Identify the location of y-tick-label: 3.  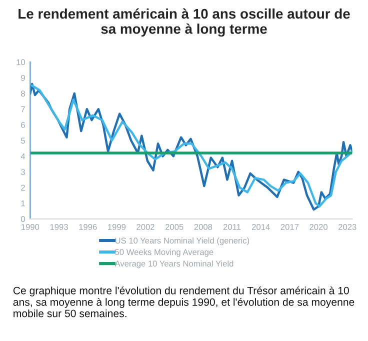
(23, 172).